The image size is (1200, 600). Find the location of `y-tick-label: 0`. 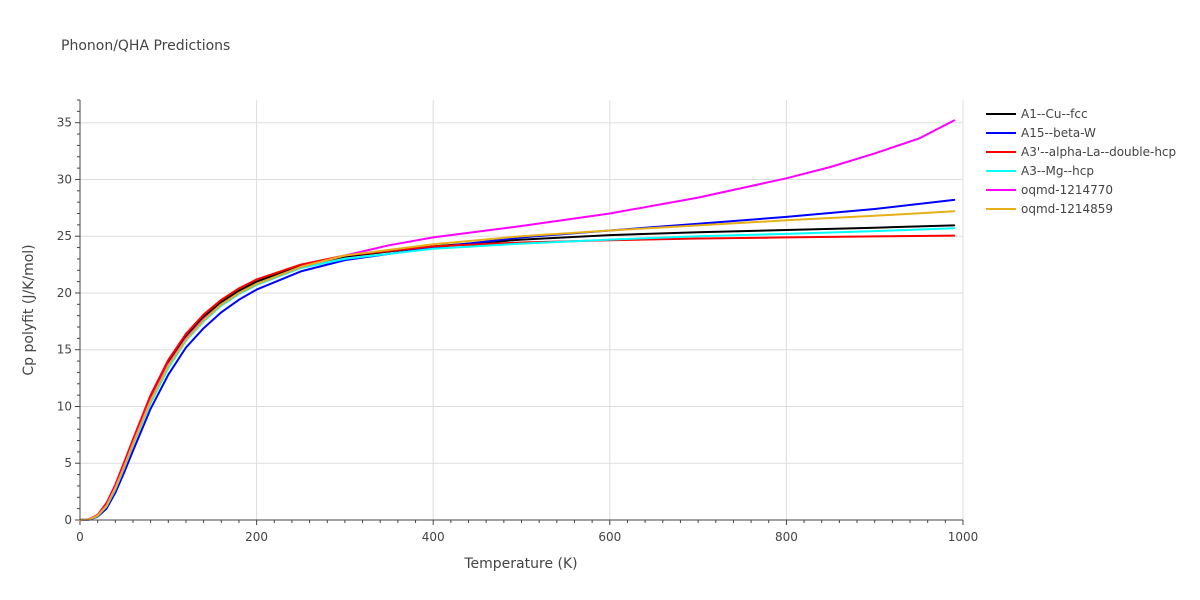

y-tick-label: 0 is located at coordinates (68, 520).